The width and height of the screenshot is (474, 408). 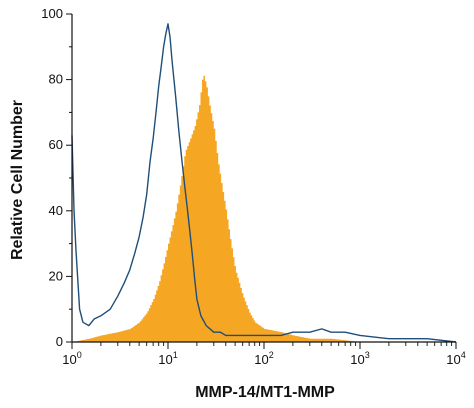 What do you see at coordinates (359, 358) in the screenshot?
I see `x-tick-label: 10³` at bounding box center [359, 358].